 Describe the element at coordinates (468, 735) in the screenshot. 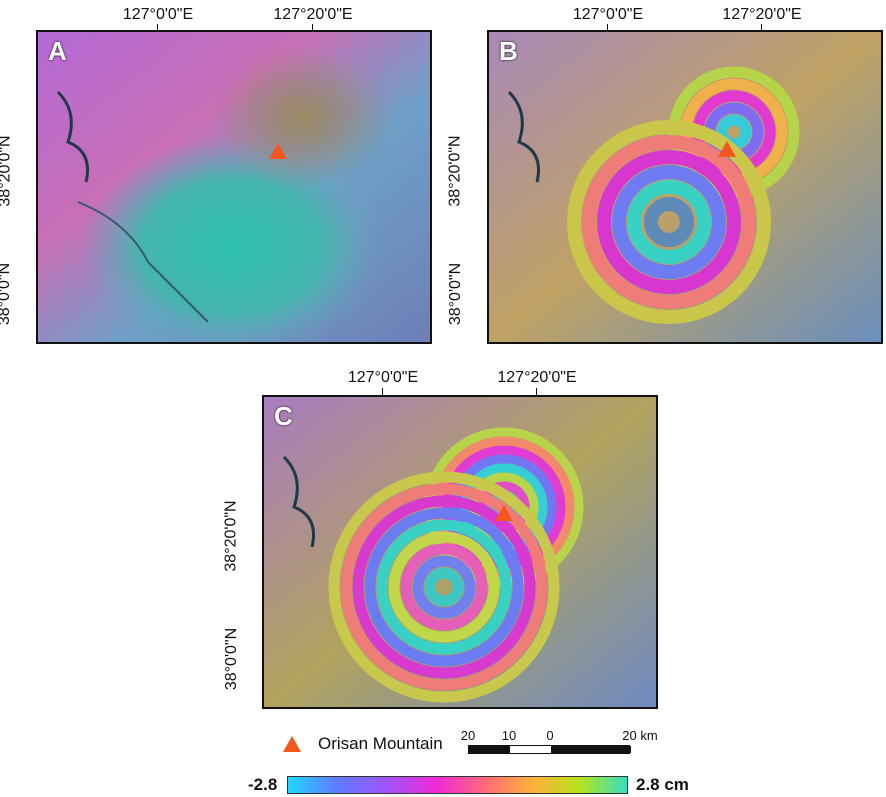

I see `scale-label: 20` at that location.